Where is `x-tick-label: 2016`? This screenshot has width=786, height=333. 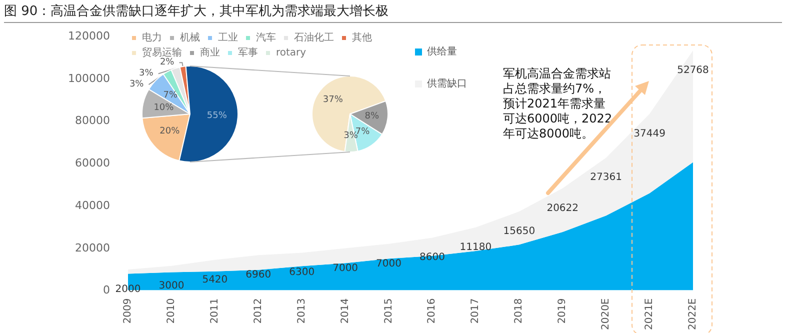
x-tick-label: 2016 is located at coordinates (432, 311).